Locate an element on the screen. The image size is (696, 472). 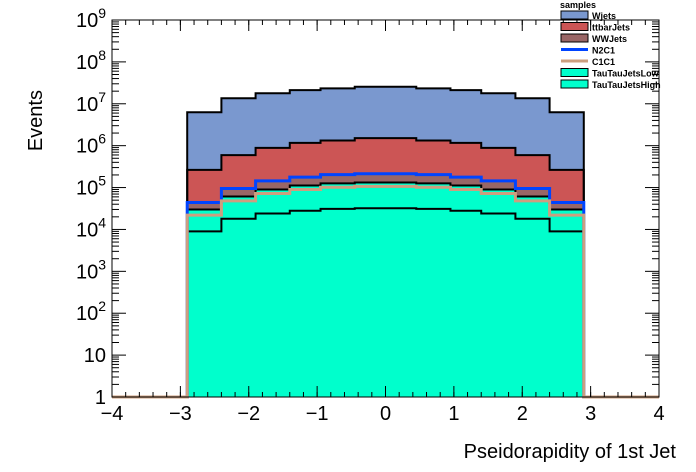
x-tick-label: 4 is located at coordinates (658, 414).